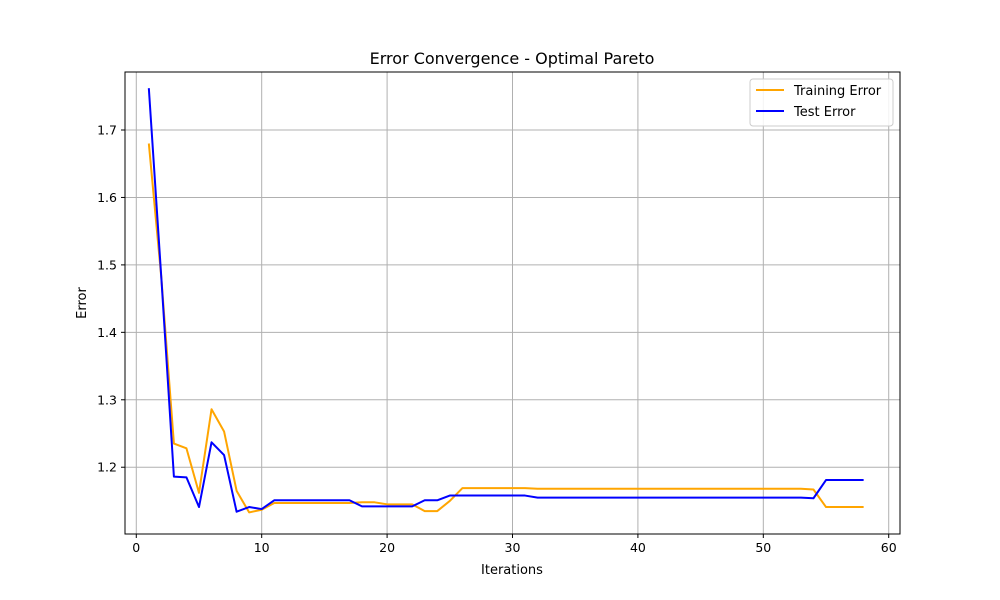  What do you see at coordinates (107, 130) in the screenshot?
I see `y-tick-label: 1.7` at bounding box center [107, 130].